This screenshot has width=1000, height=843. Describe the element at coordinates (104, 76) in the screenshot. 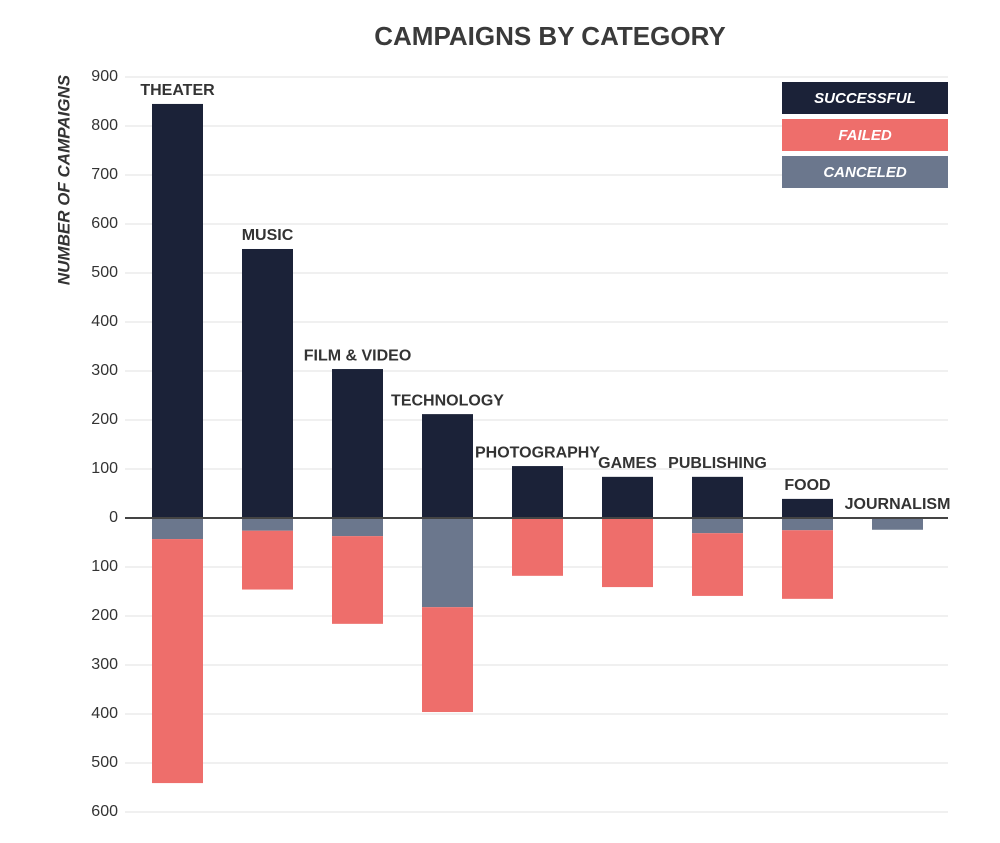

I see `y-tick-label: 900` at that location.